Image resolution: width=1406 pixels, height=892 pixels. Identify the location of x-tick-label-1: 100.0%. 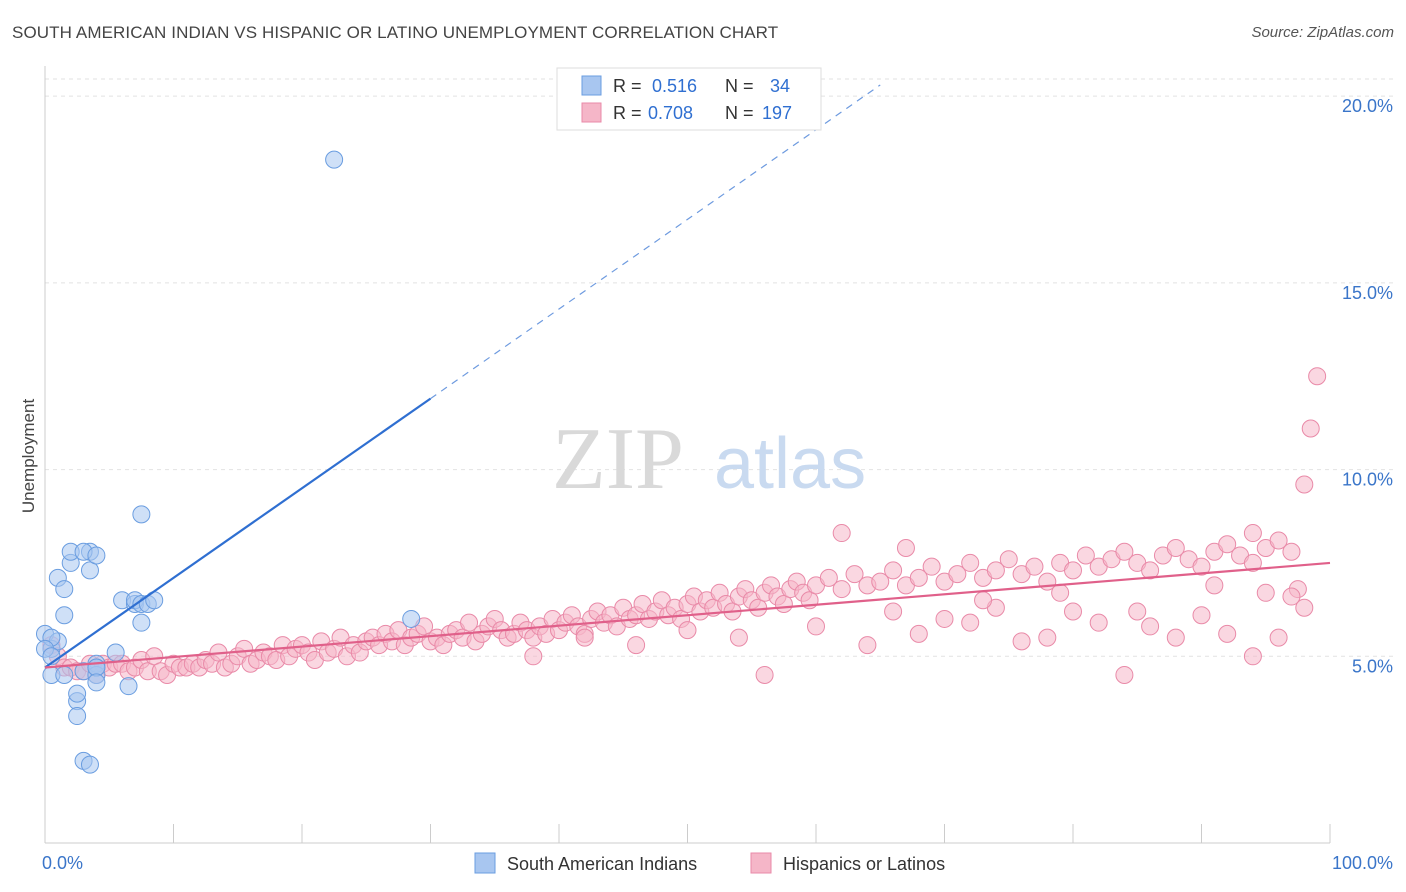
(1362, 863).